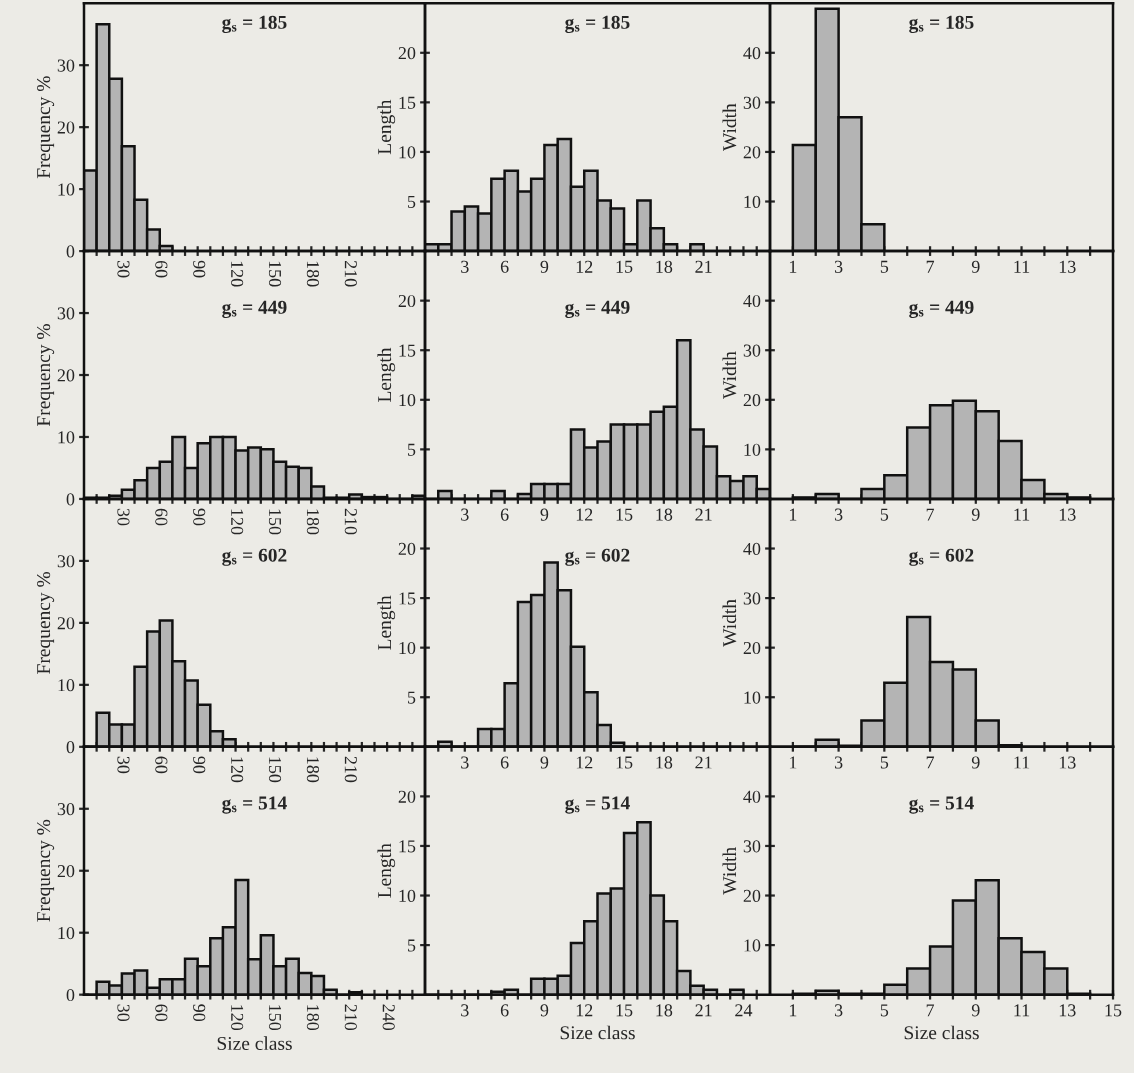 The image size is (1134, 1073). Describe the element at coordinates (744, 1010) in the screenshot. I see `x-tick-label: 24` at that location.